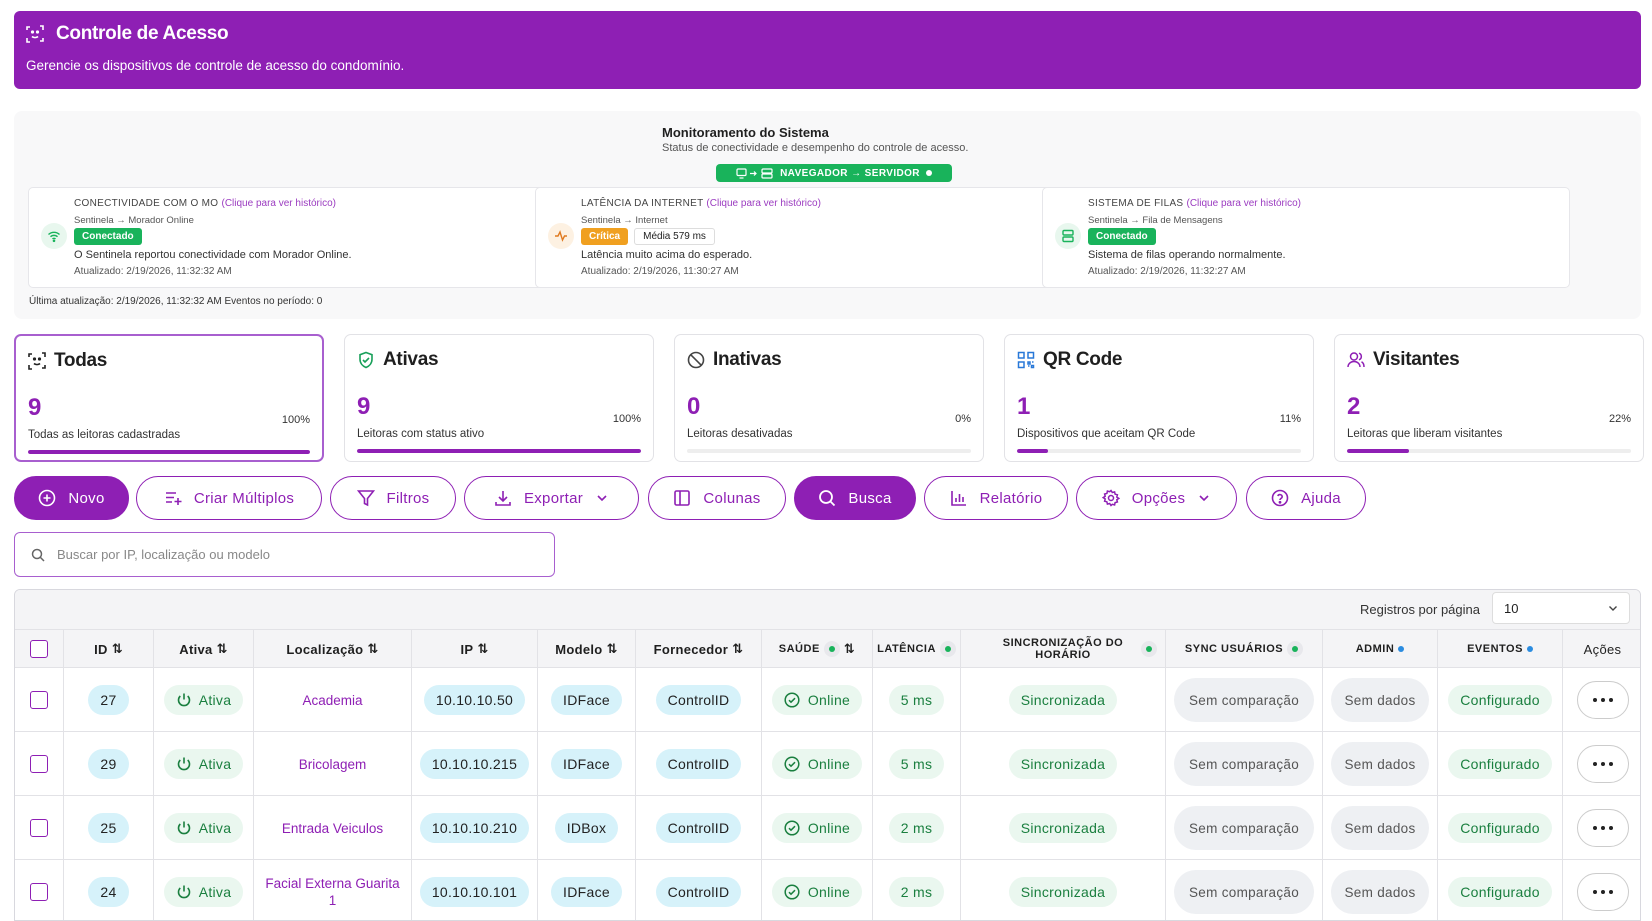  What do you see at coordinates (947, 649) in the screenshot?
I see `latency-status-dot` at bounding box center [947, 649].